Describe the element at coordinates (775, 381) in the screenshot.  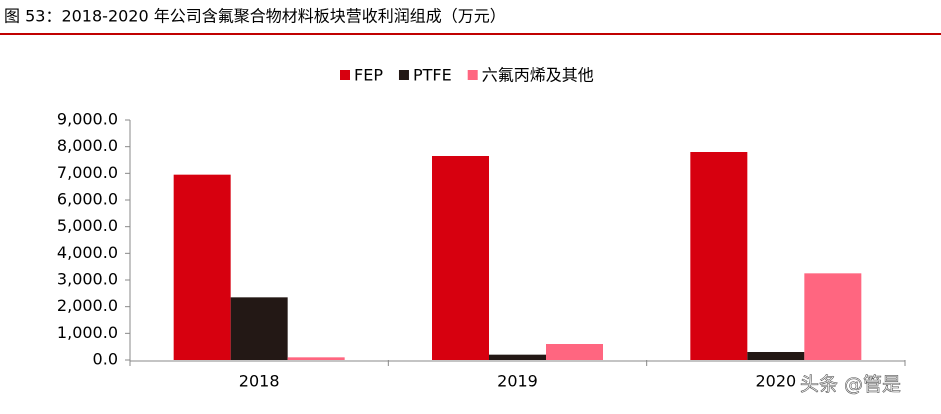
I see `x-tick-label: 2020` at that location.